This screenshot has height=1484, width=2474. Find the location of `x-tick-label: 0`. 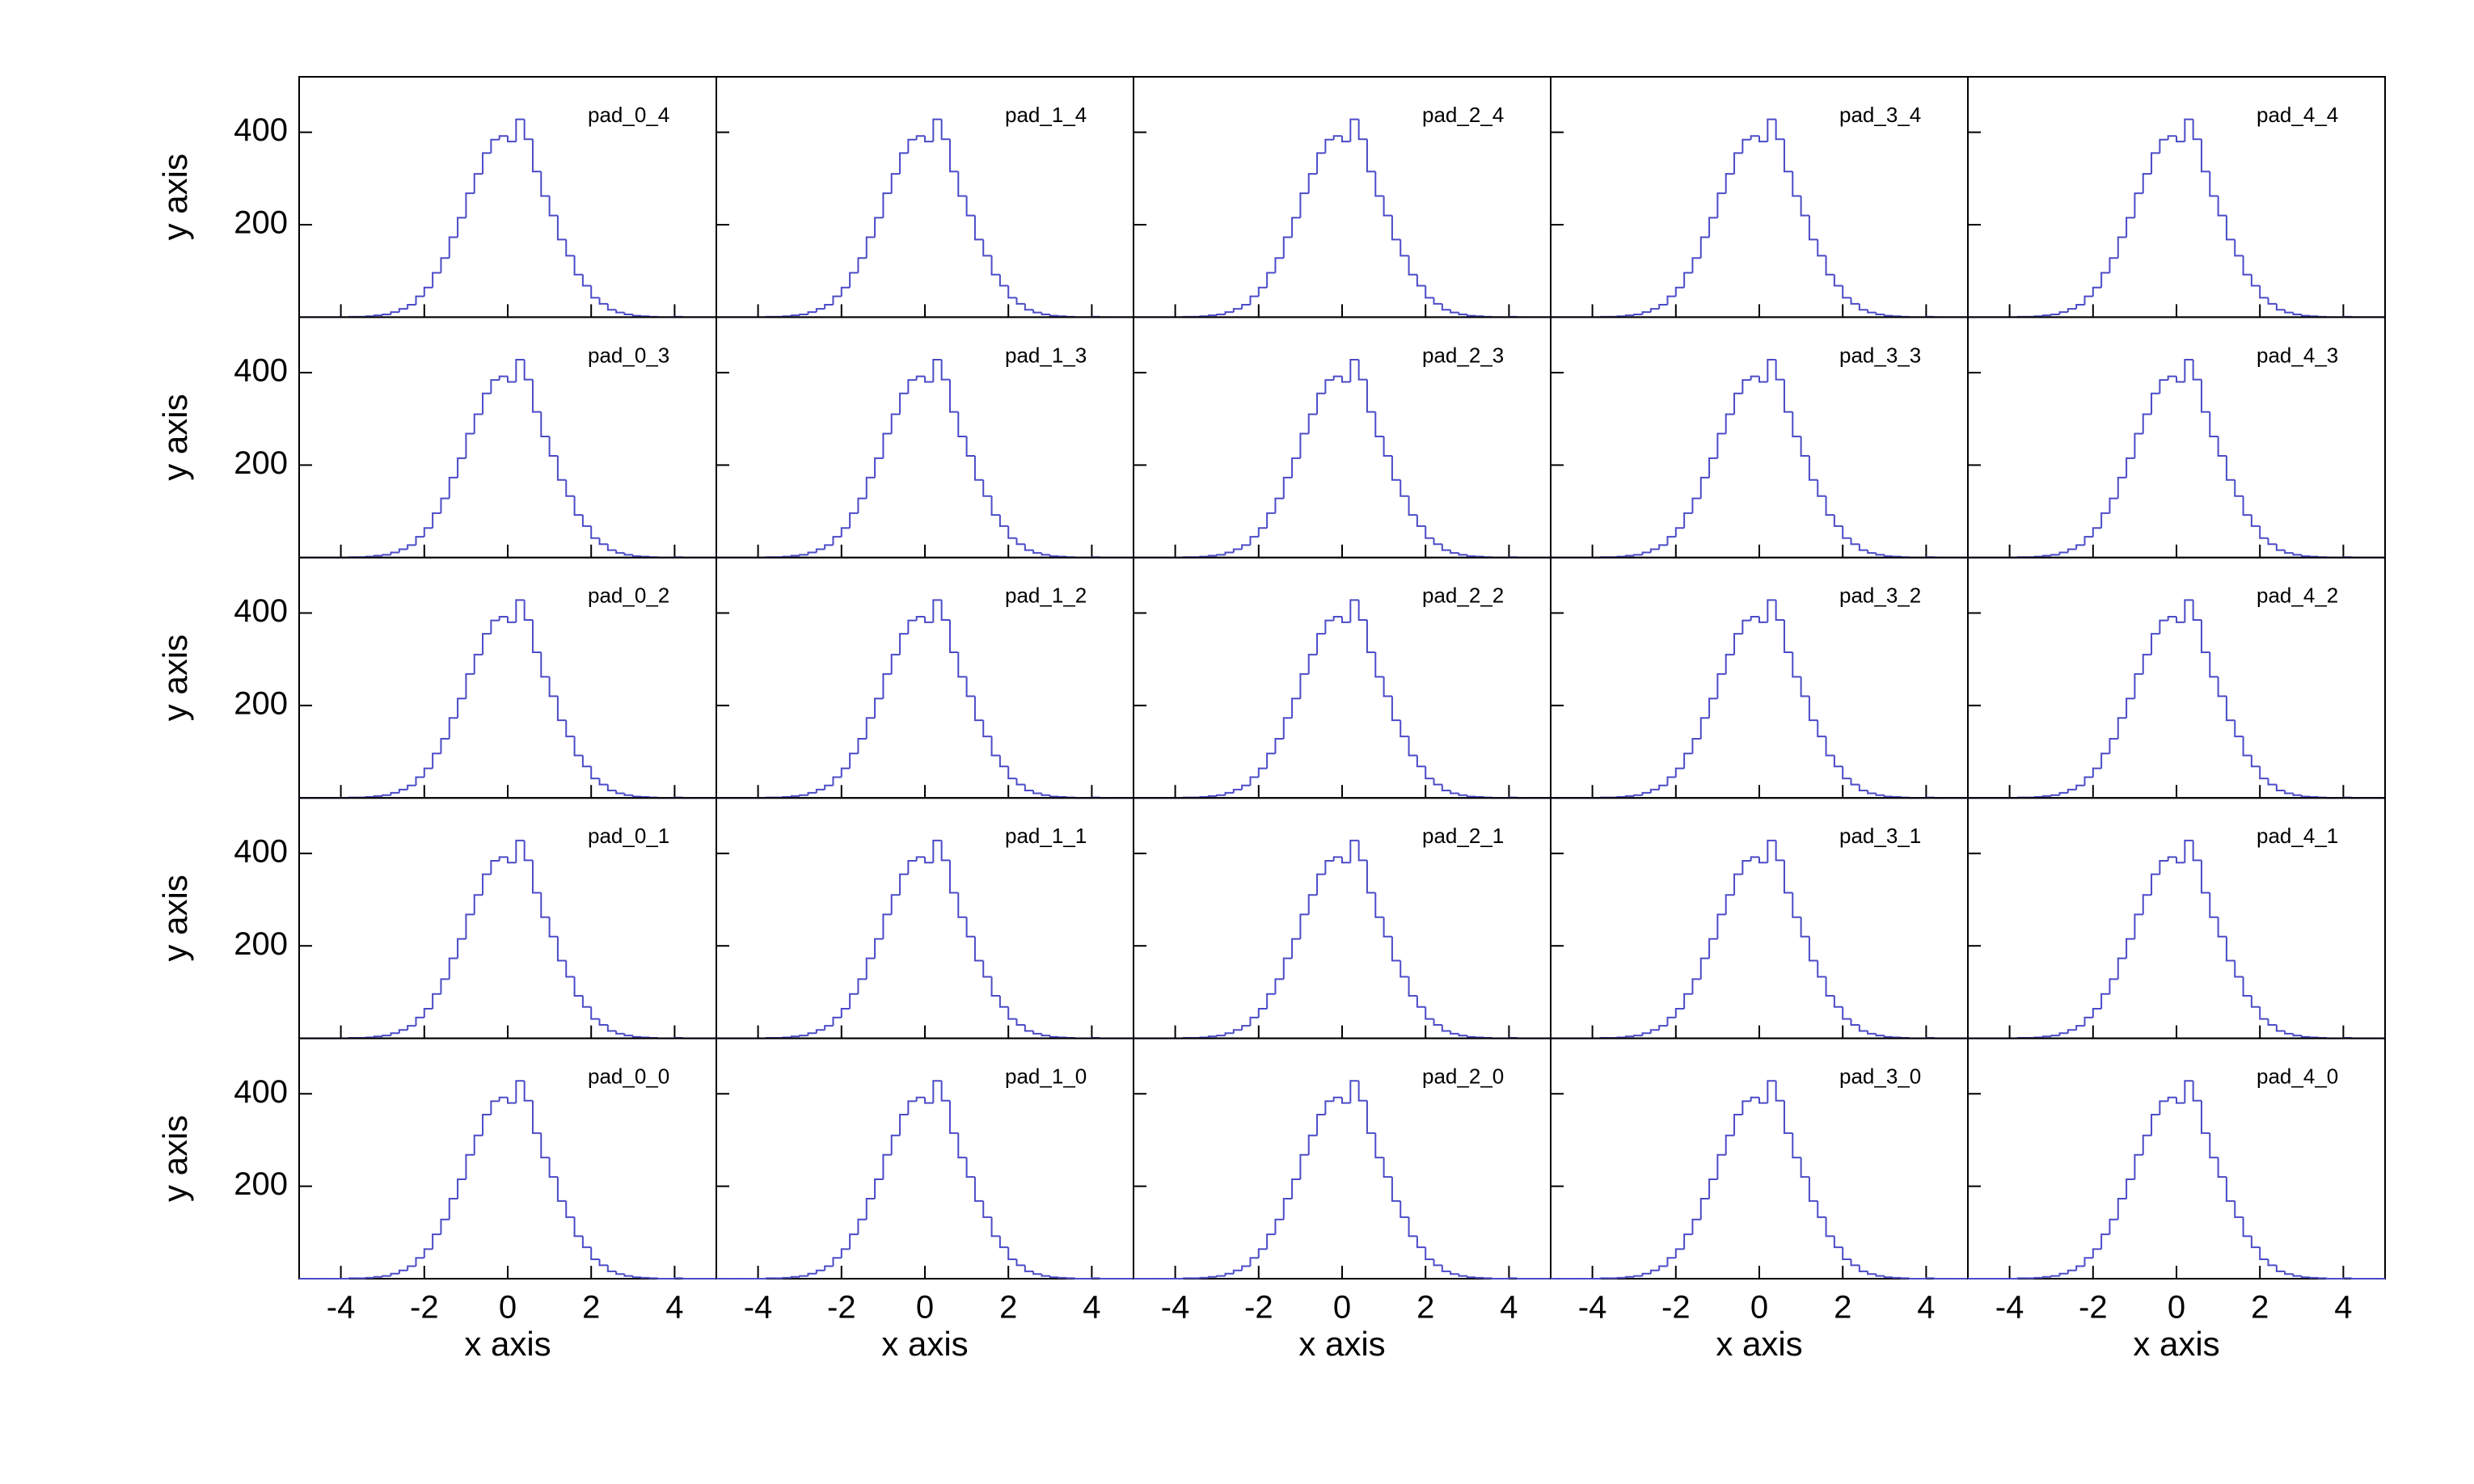

x-tick-label: 0 is located at coordinates (2176, 1308).